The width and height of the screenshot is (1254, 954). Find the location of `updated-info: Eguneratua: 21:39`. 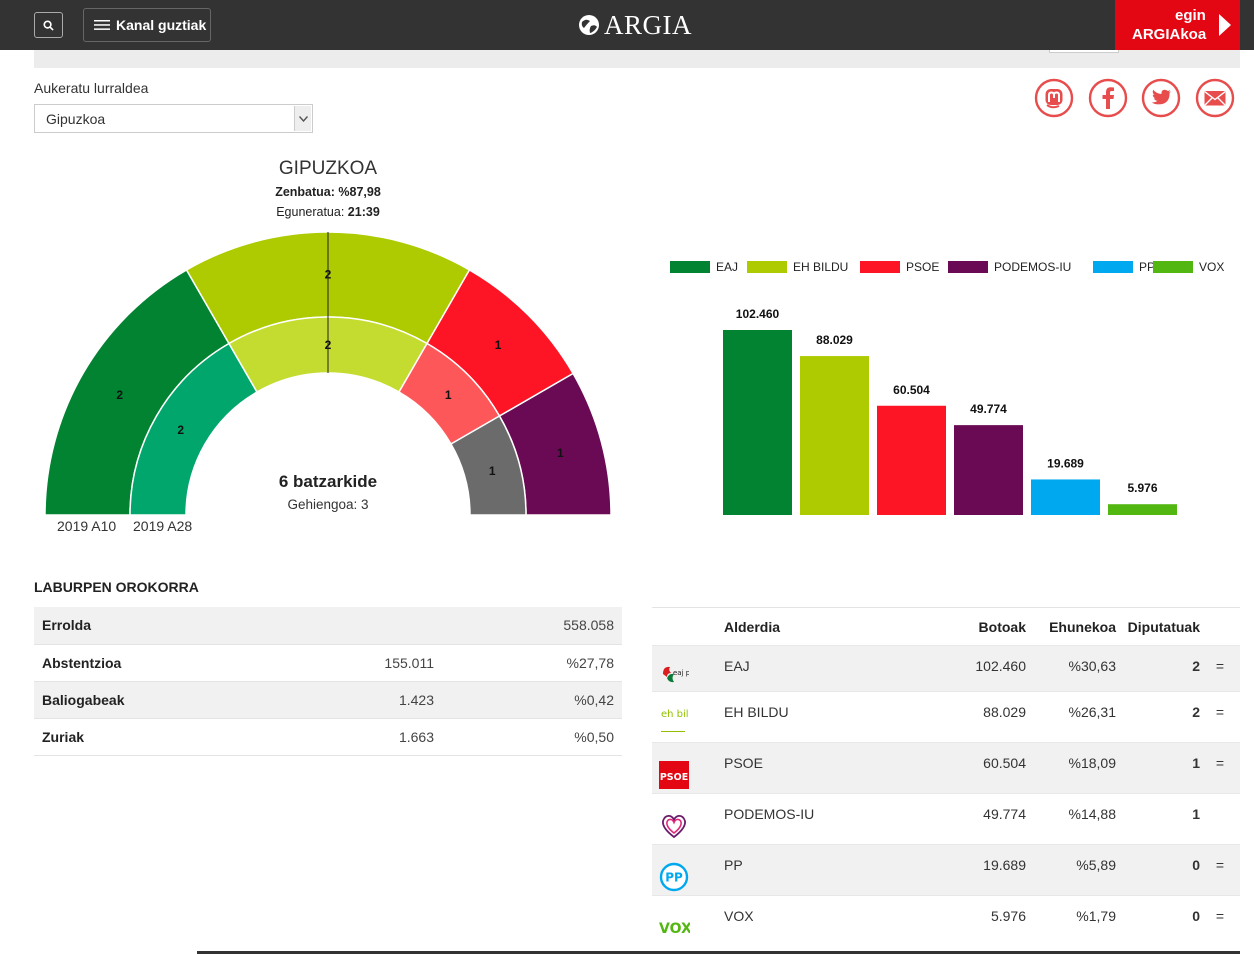

updated-info: Eguneratua: 21:39 is located at coordinates (328, 212).